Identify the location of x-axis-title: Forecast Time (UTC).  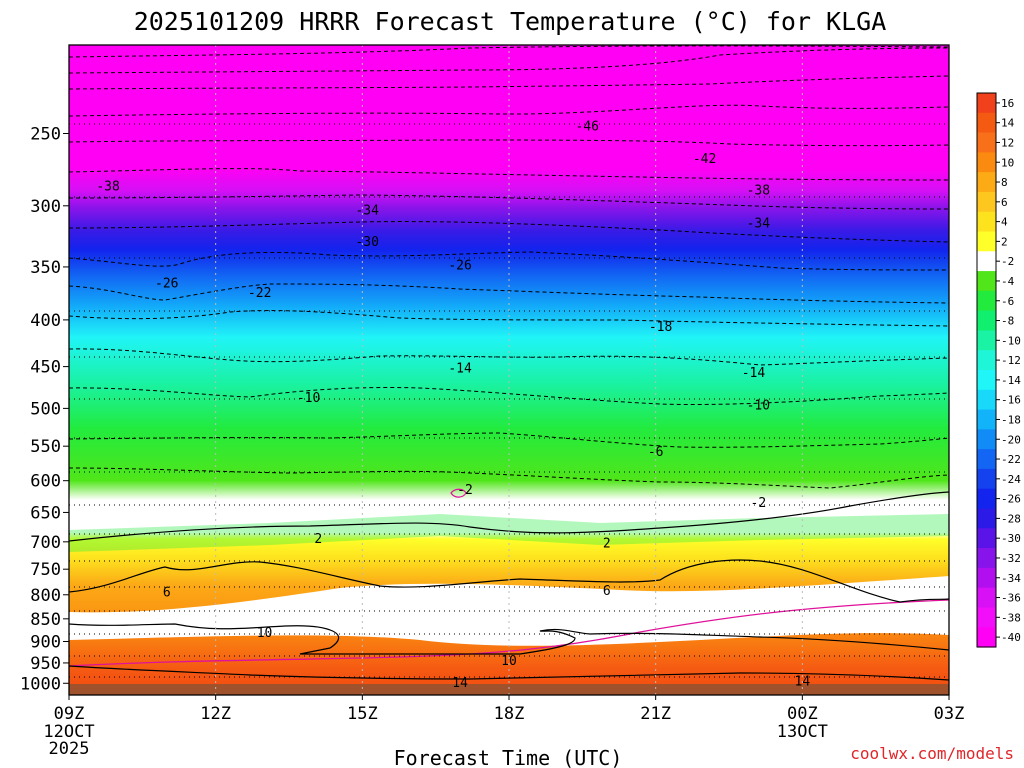
(508, 757).